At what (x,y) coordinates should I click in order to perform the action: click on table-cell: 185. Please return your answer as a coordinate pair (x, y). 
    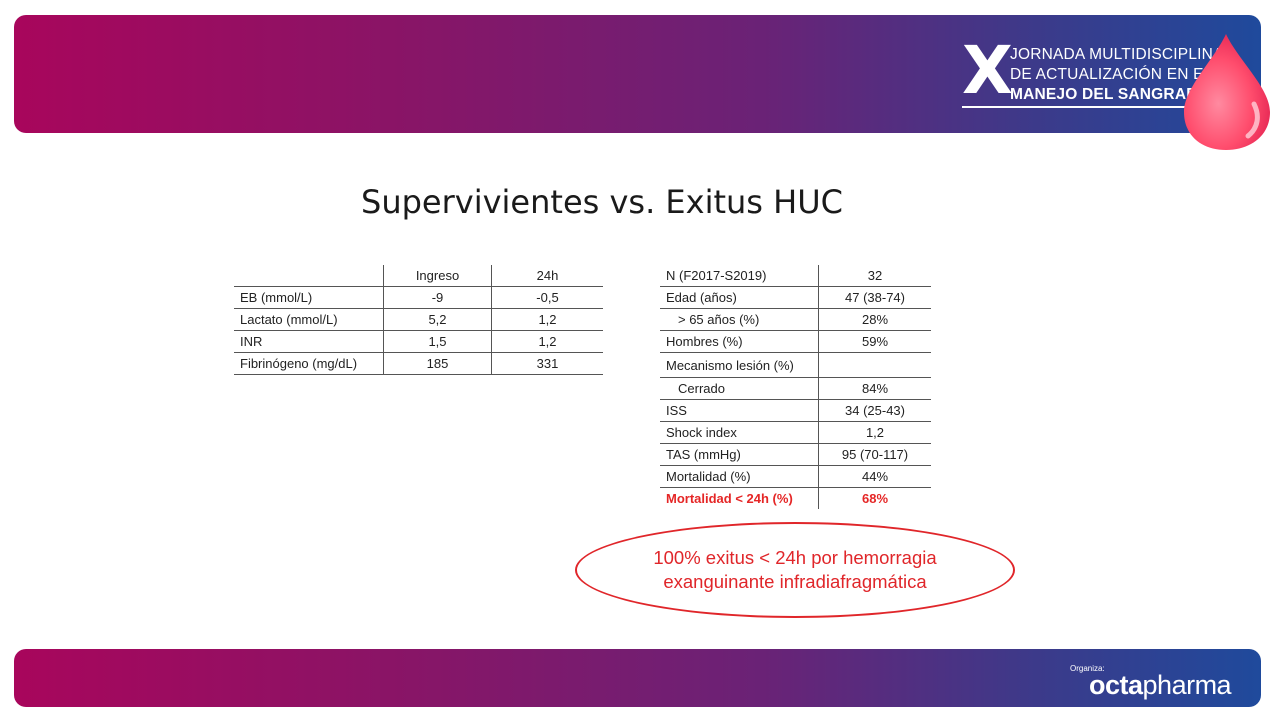
    Looking at the image, I should click on (437, 363).